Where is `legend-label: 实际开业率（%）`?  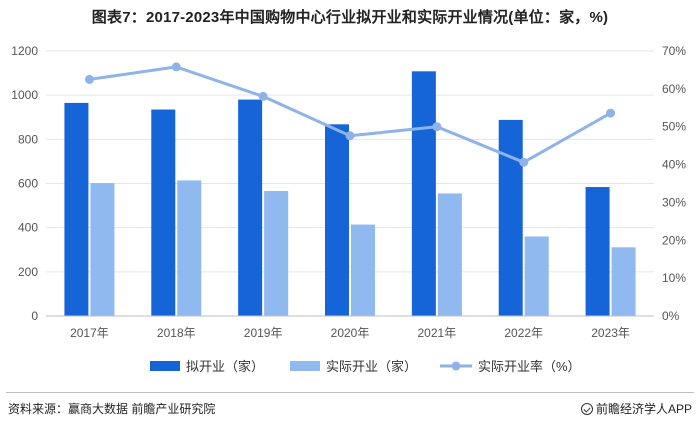 legend-label: 实际开业率（%） is located at coordinates (529, 366).